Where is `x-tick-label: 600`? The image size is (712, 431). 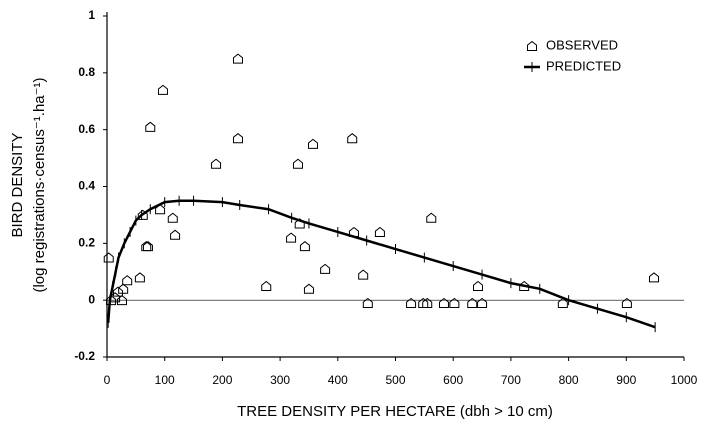 x-tick-label: 600 is located at coordinates (453, 380).